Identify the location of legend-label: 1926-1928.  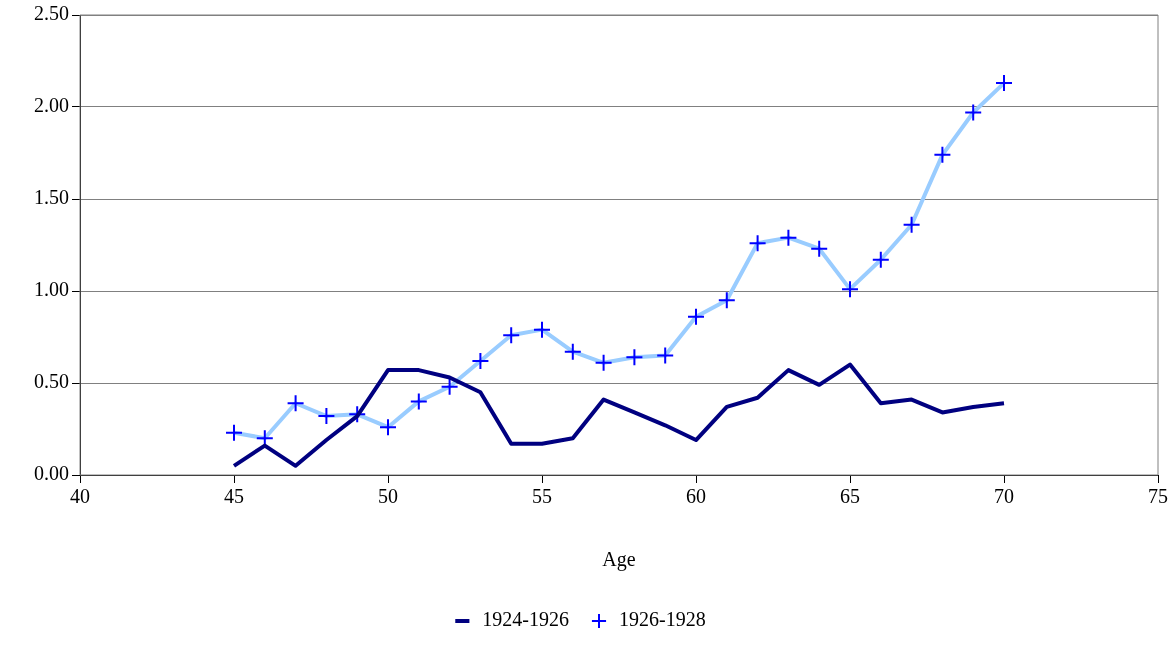
(662, 619).